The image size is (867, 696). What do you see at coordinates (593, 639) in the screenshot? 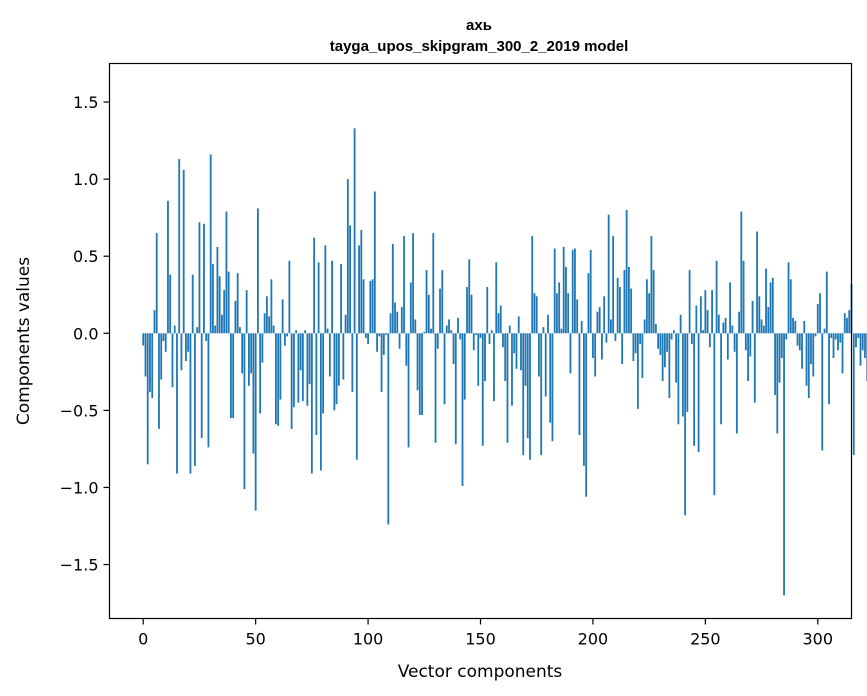
I see `x-tick-label: 200` at bounding box center [593, 639].